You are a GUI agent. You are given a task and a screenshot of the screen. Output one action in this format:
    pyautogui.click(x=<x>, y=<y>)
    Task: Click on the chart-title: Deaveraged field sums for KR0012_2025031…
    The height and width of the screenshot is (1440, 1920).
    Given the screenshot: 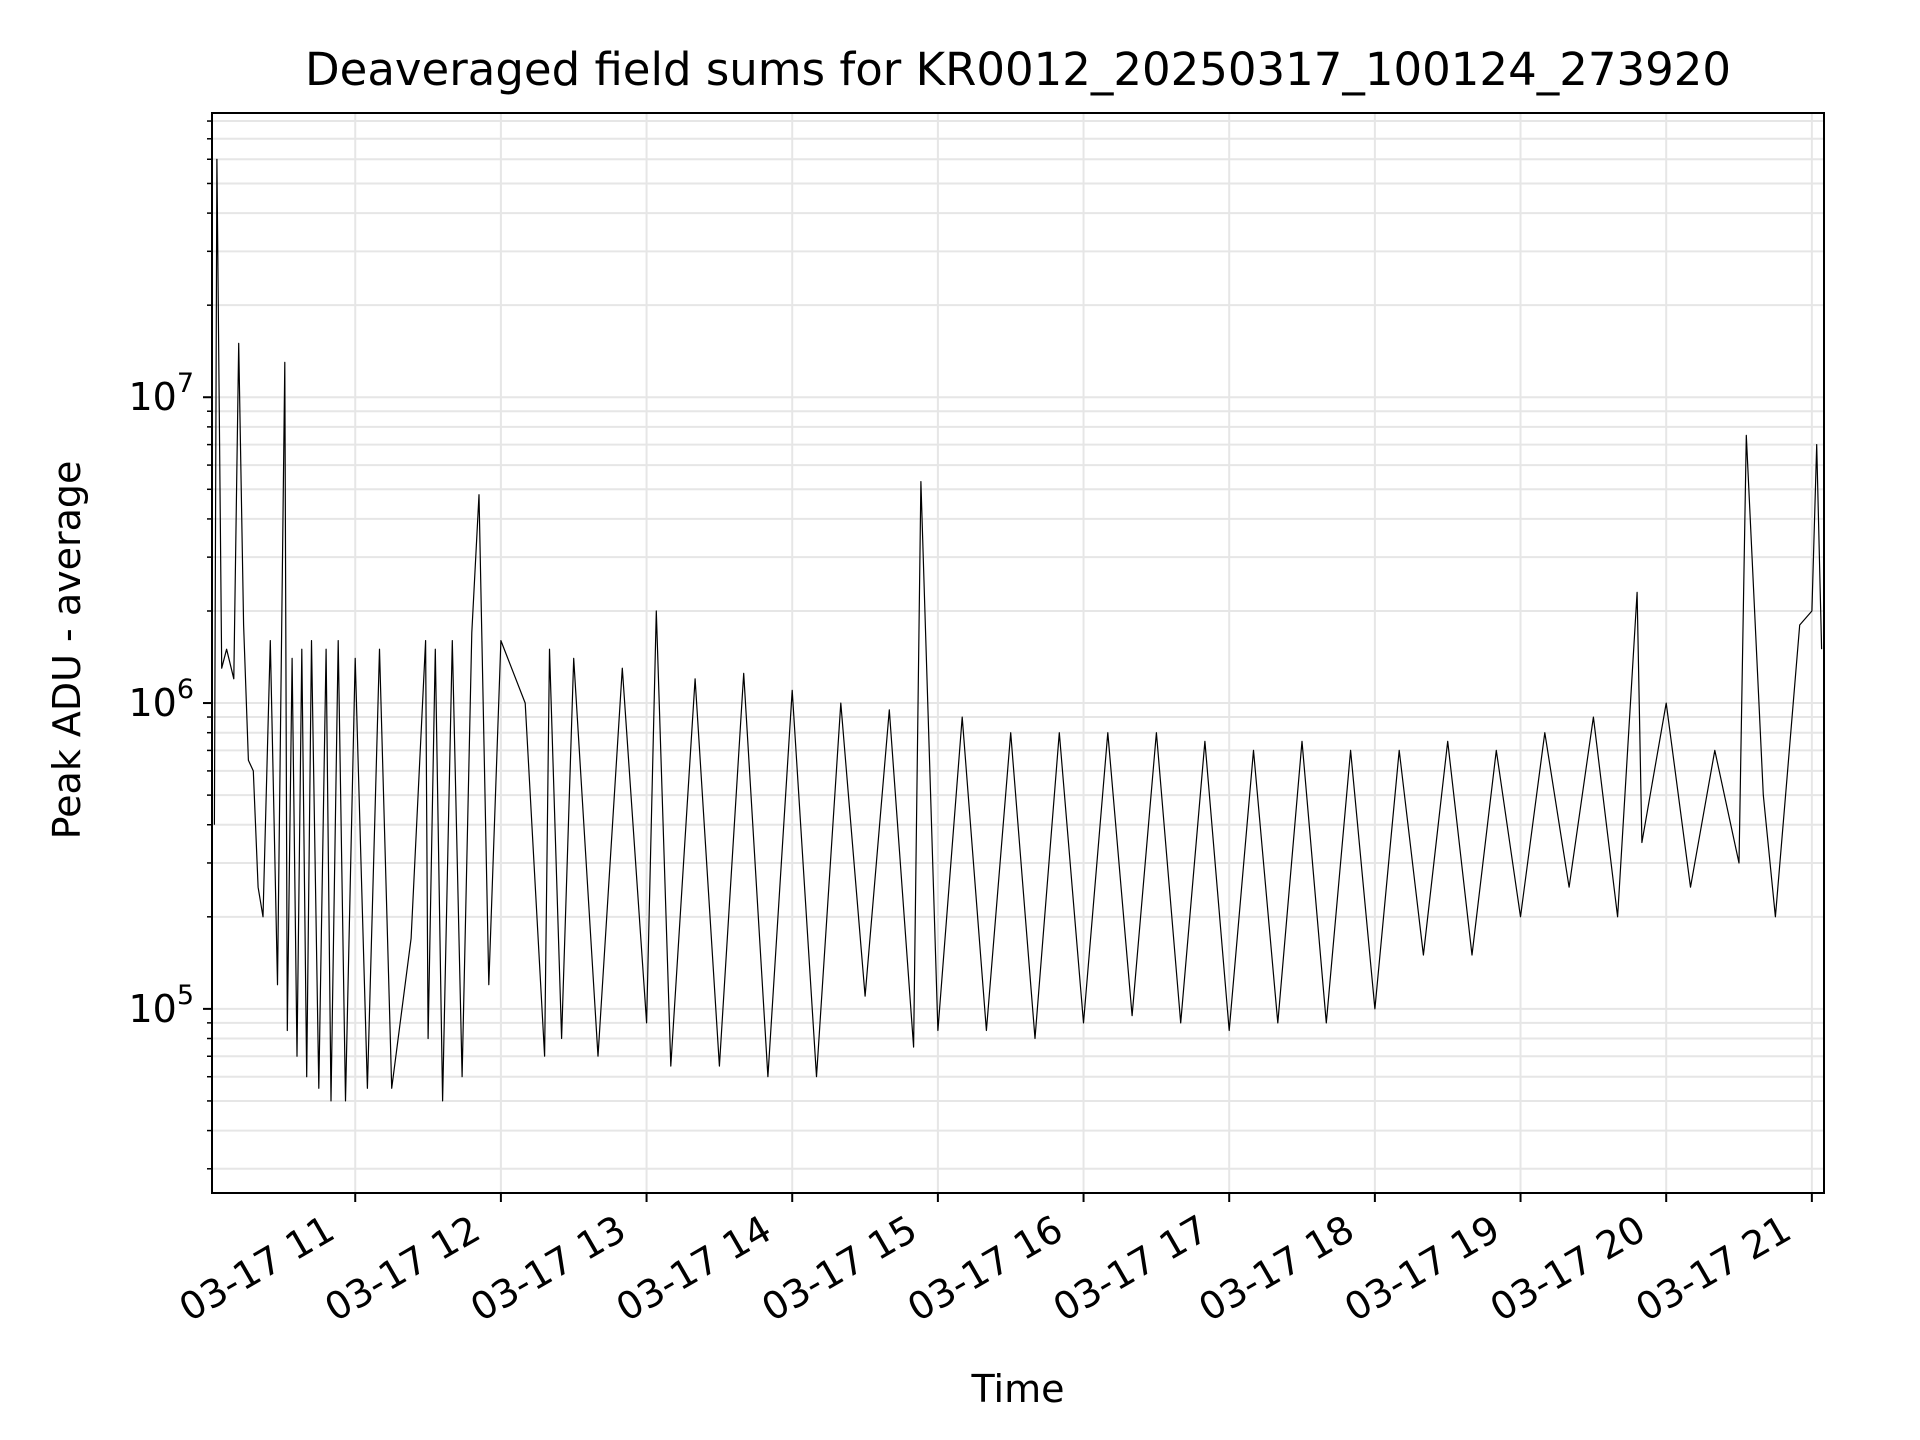 What is the action you would take?
    pyautogui.click(x=1018, y=69)
    